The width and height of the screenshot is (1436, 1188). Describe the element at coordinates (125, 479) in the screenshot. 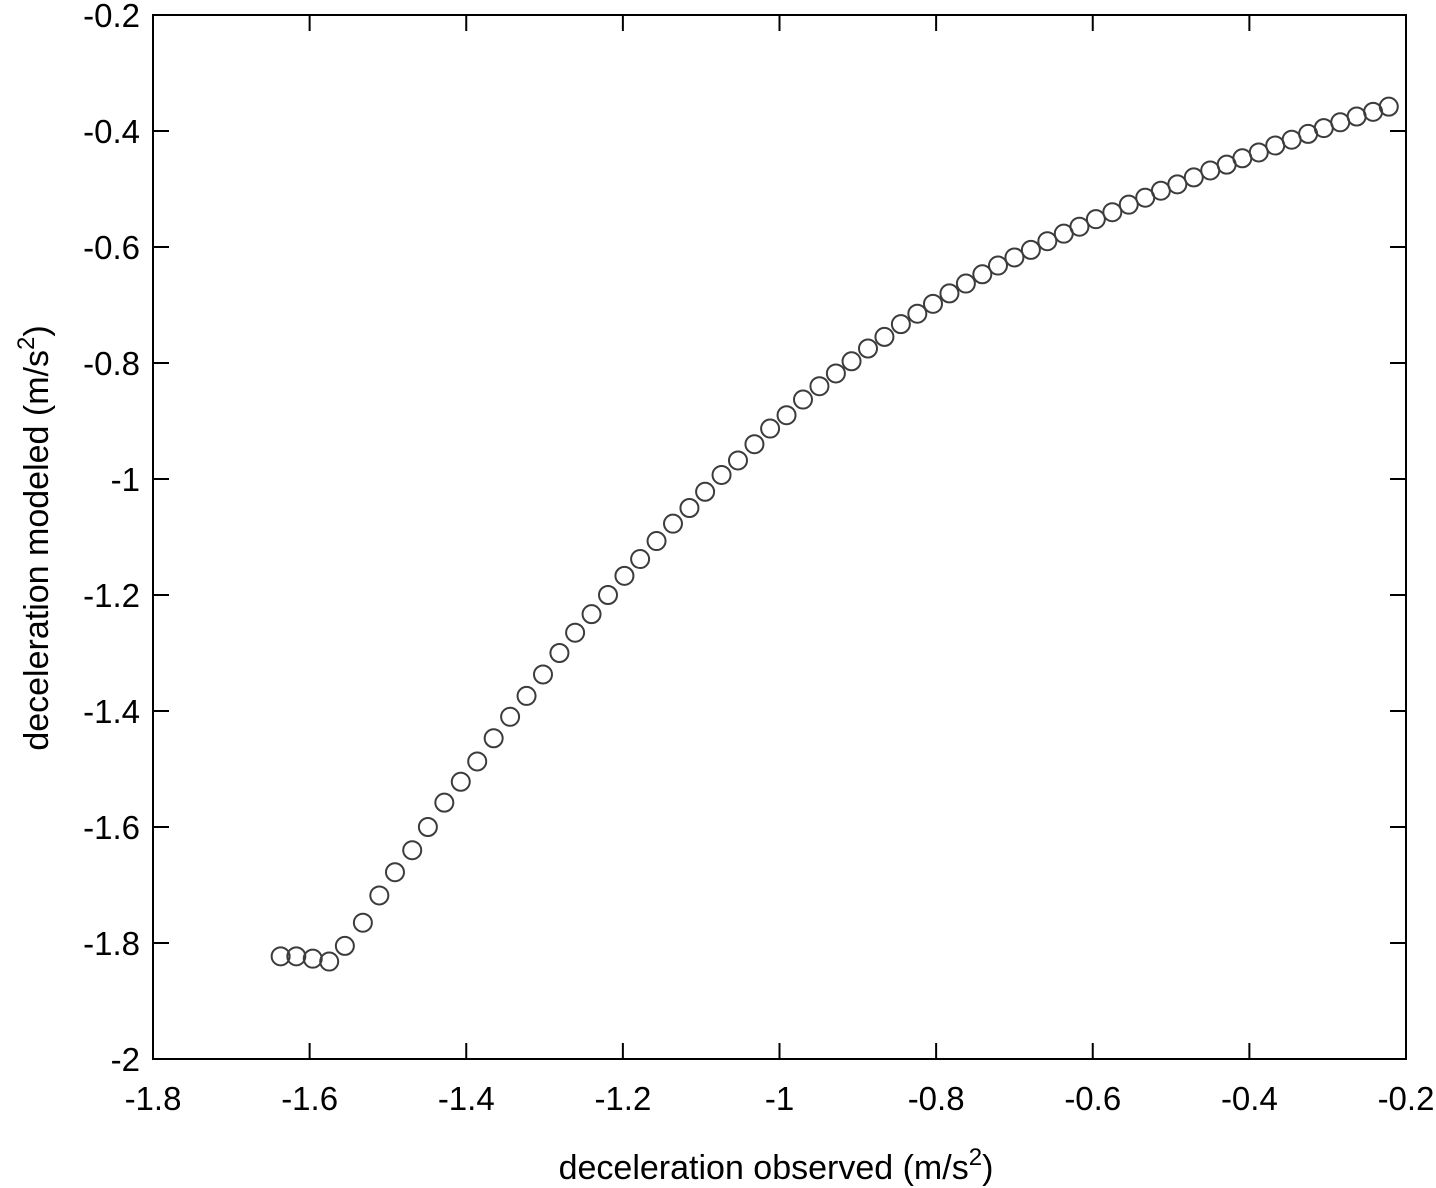

I see `y-tick-label: -1` at that location.